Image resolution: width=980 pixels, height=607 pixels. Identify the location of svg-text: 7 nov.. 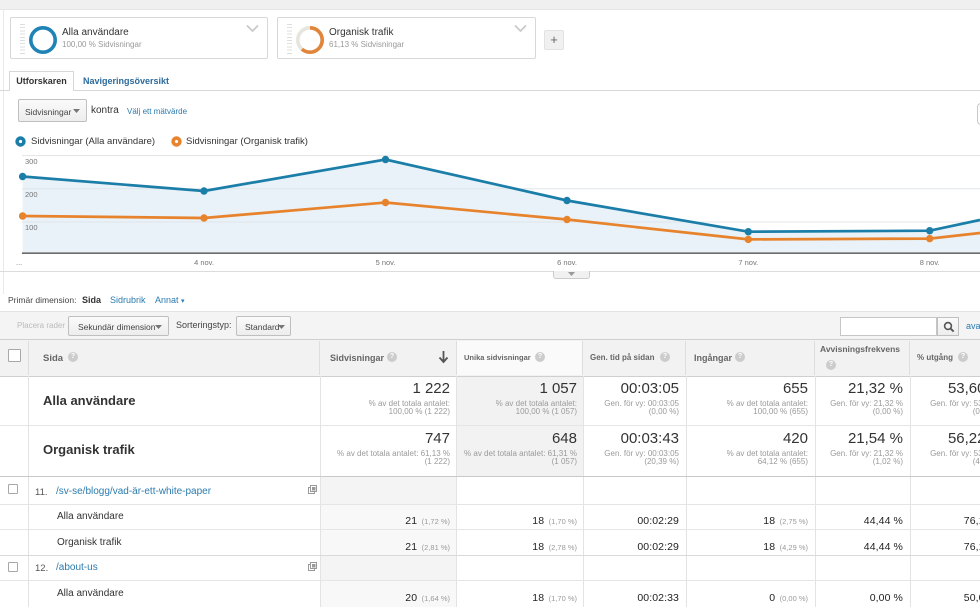
(748, 262).